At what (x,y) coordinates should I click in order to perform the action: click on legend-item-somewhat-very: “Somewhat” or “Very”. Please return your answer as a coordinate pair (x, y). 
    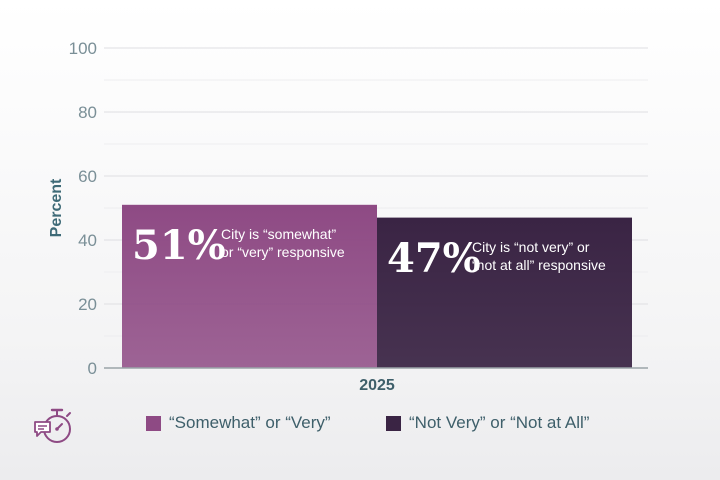
    Looking at the image, I should click on (238, 423).